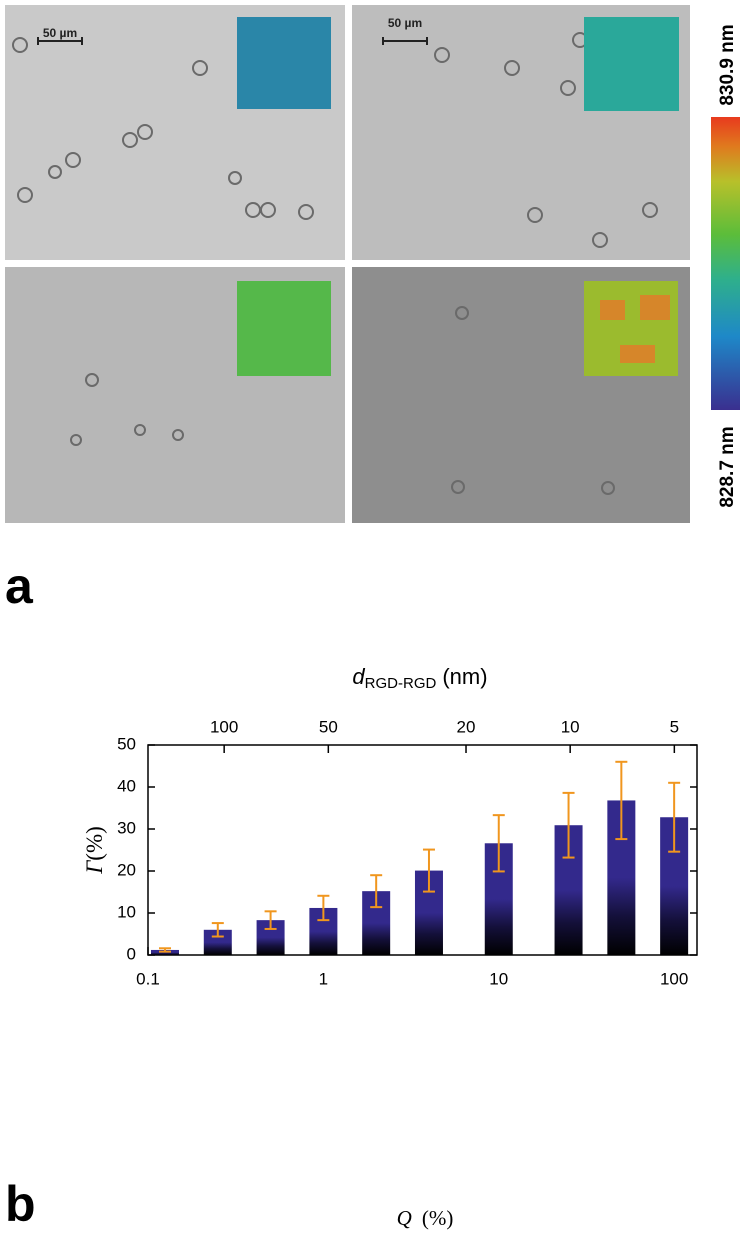 The width and height of the screenshot is (745, 1235). I want to click on x-tick-label: 0.1, so click(148, 978).